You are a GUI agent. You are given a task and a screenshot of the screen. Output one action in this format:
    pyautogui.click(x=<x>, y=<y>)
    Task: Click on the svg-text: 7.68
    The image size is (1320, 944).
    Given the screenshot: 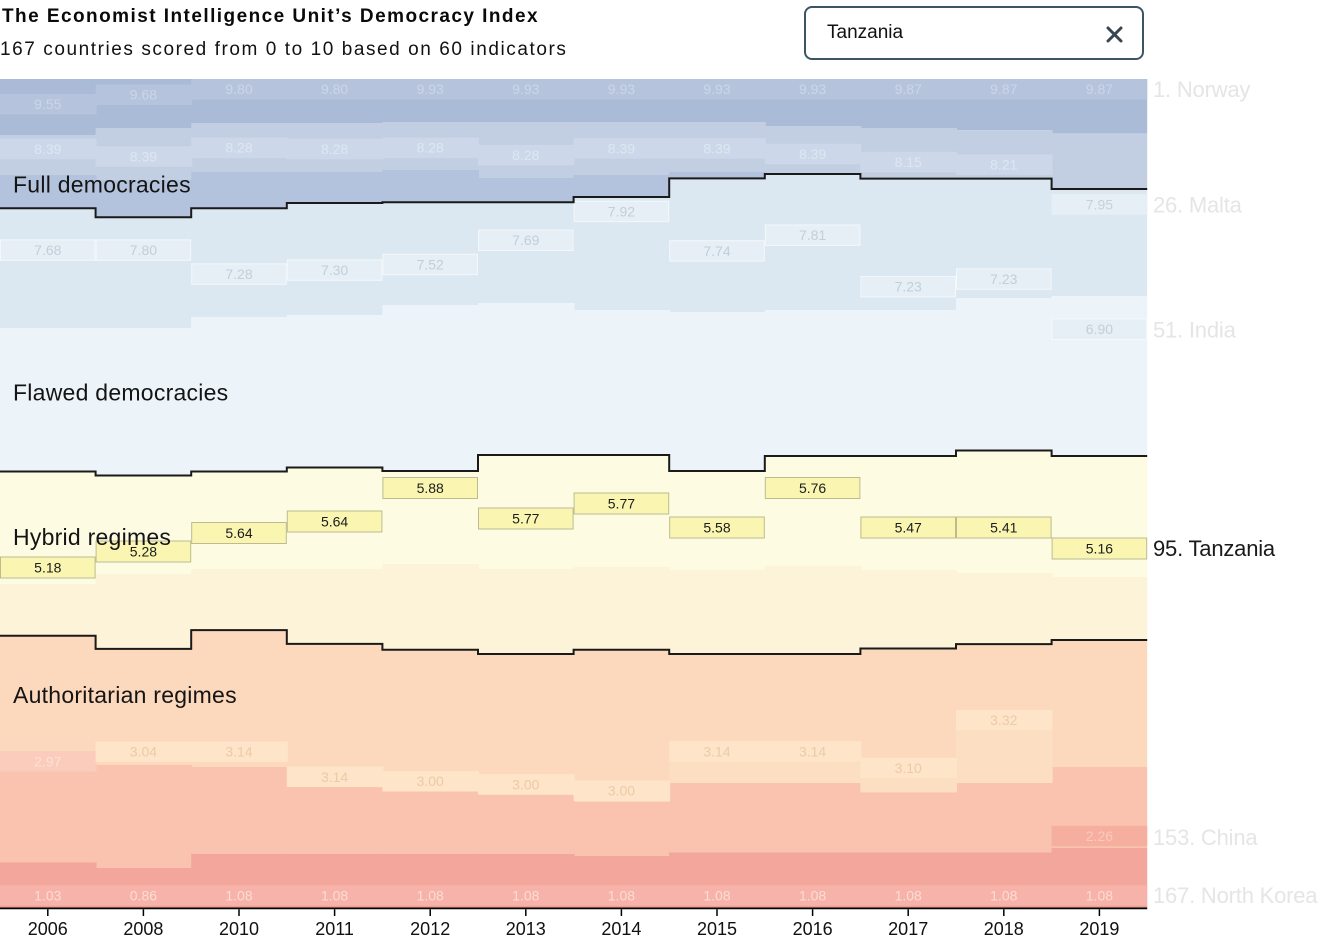 What is the action you would take?
    pyautogui.click(x=47, y=250)
    